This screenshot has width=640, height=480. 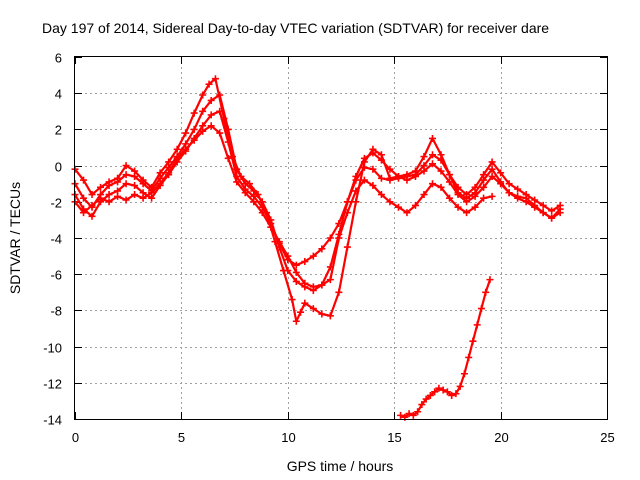 I want to click on y-tick-label: -14, so click(x=52, y=420).